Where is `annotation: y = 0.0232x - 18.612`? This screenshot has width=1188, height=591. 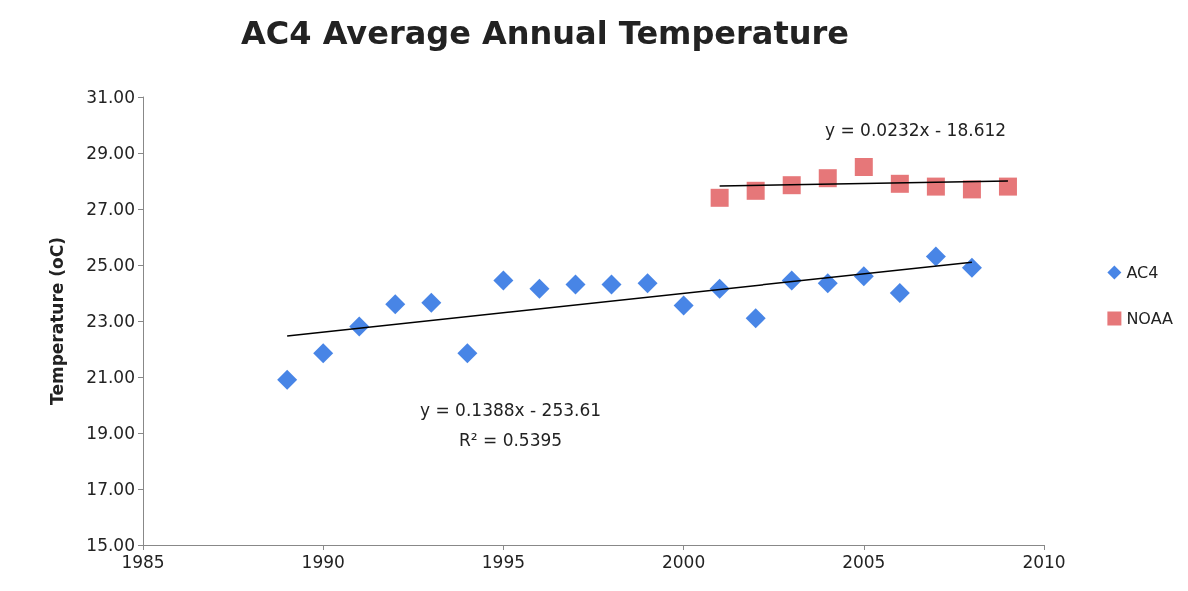 annotation: y = 0.0232x - 18.612 is located at coordinates (915, 130).